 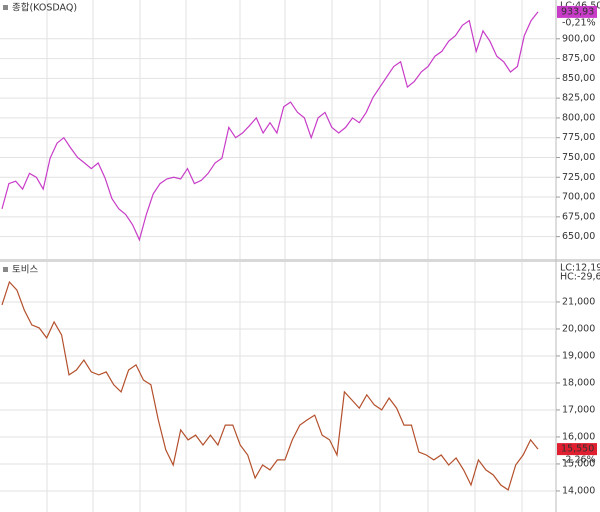 I want to click on price-tag-label: 933,93, so click(x=577, y=11).